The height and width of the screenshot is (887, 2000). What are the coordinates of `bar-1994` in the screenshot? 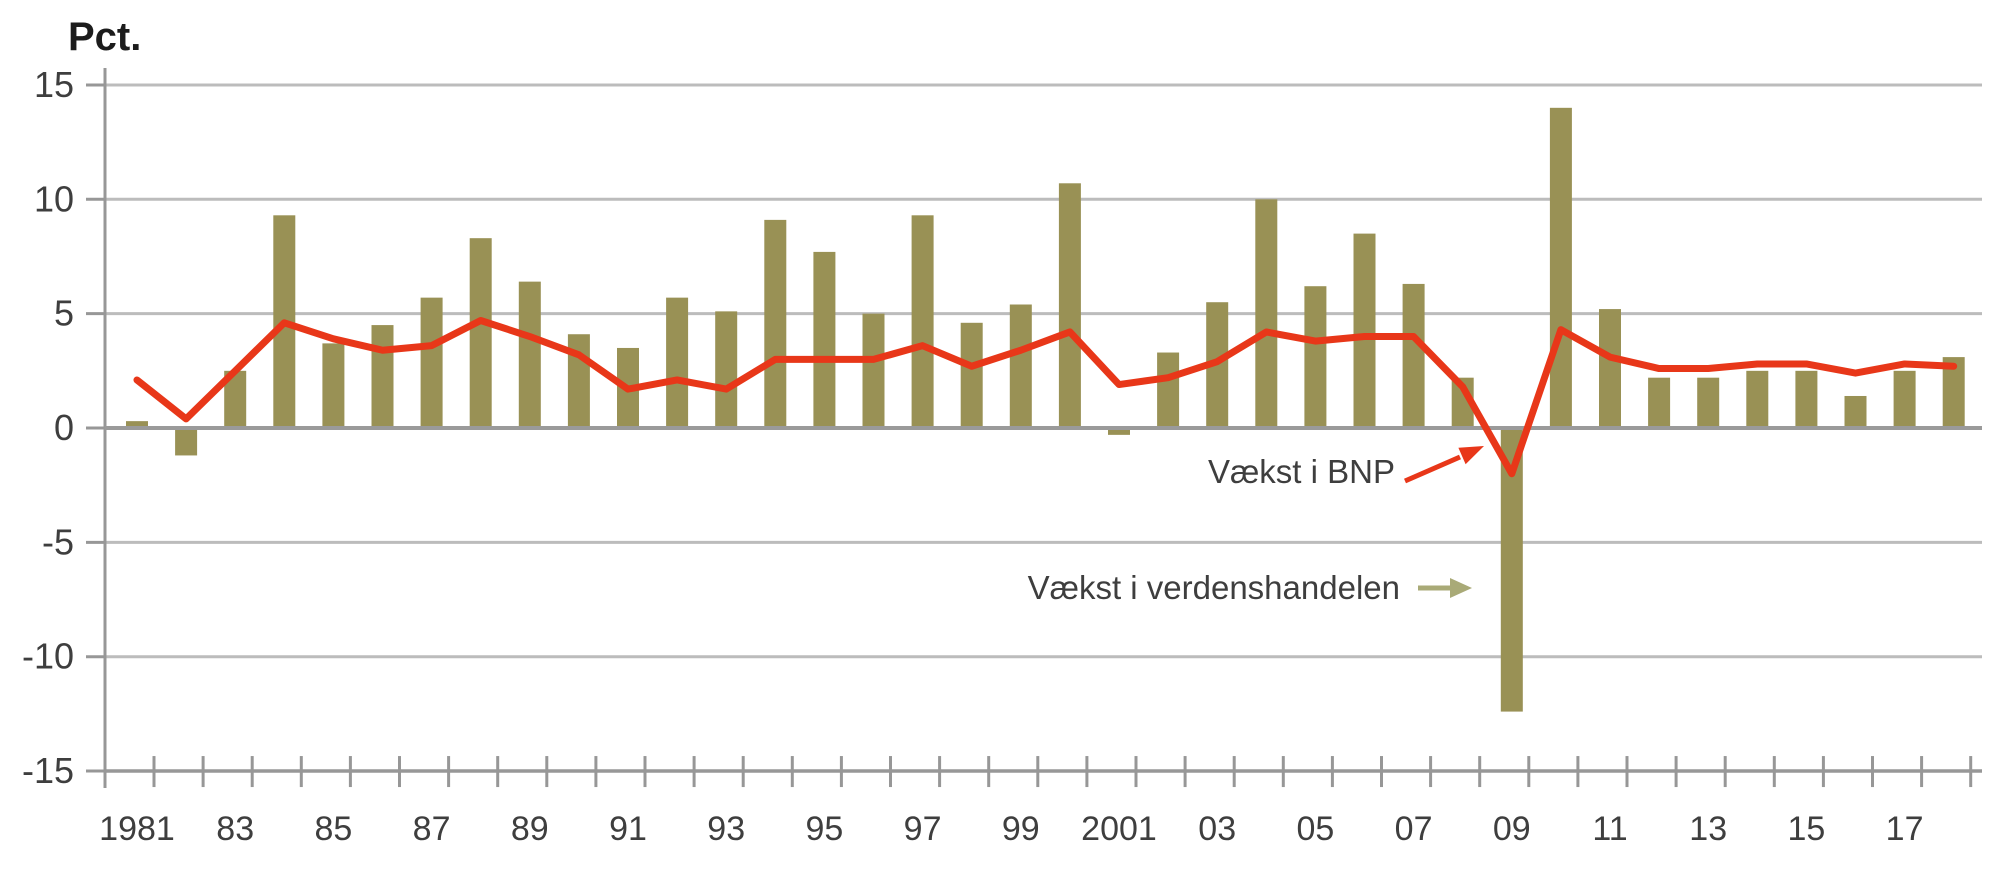 It's located at (775, 323).